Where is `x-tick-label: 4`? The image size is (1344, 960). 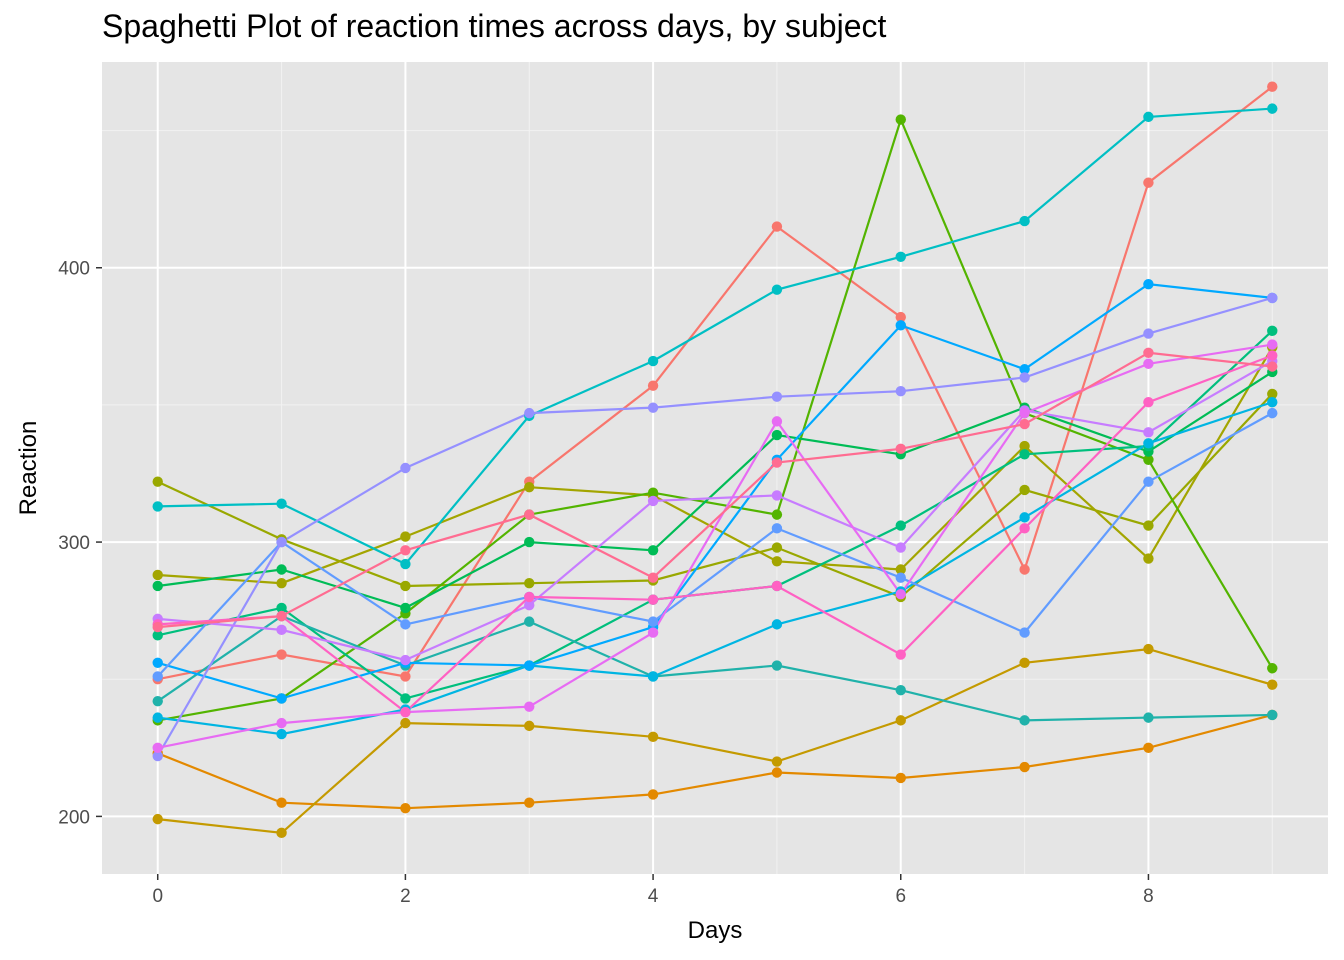
x-tick-label: 4 is located at coordinates (653, 896).